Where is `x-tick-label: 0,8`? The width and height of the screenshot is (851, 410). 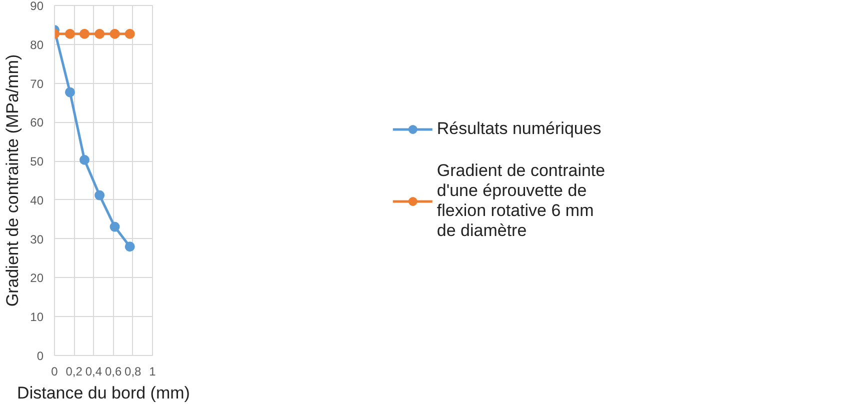
x-tick-label: 0,8 is located at coordinates (133, 371).